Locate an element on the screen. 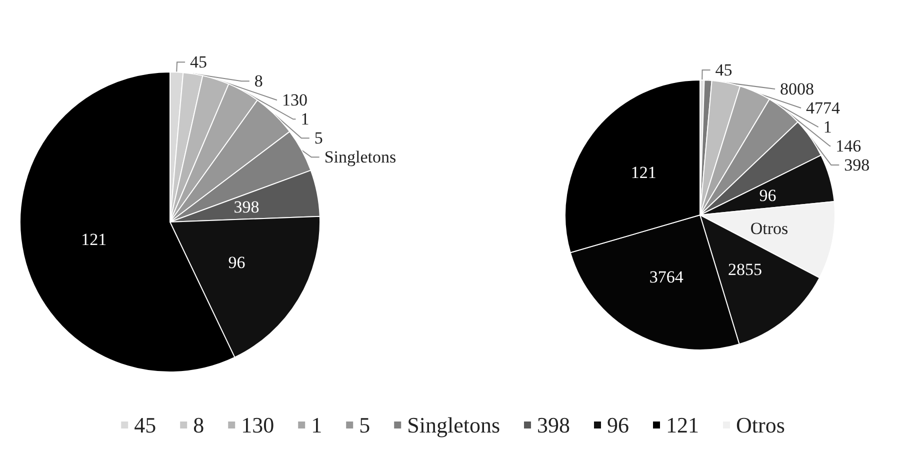 Image resolution: width=904 pixels, height=449 pixels. legend-label: 121 is located at coordinates (683, 425).